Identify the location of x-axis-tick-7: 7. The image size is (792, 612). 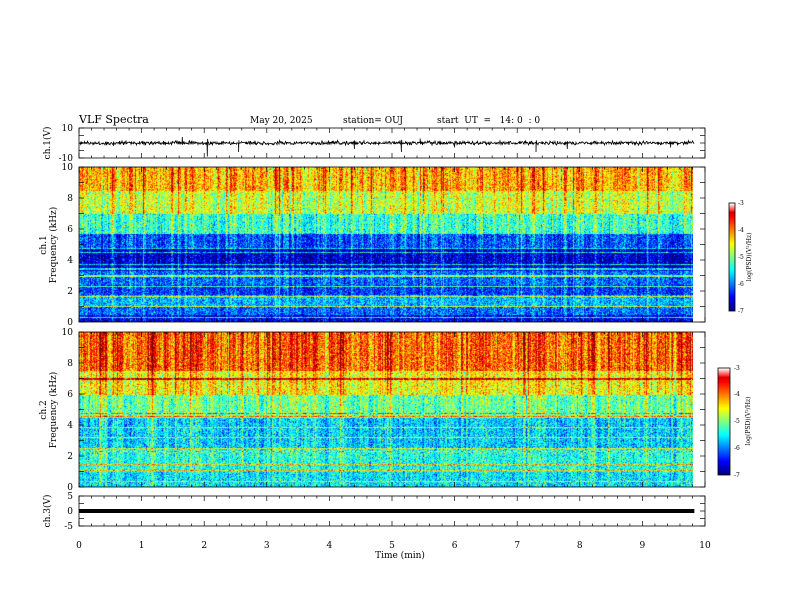
(517, 546).